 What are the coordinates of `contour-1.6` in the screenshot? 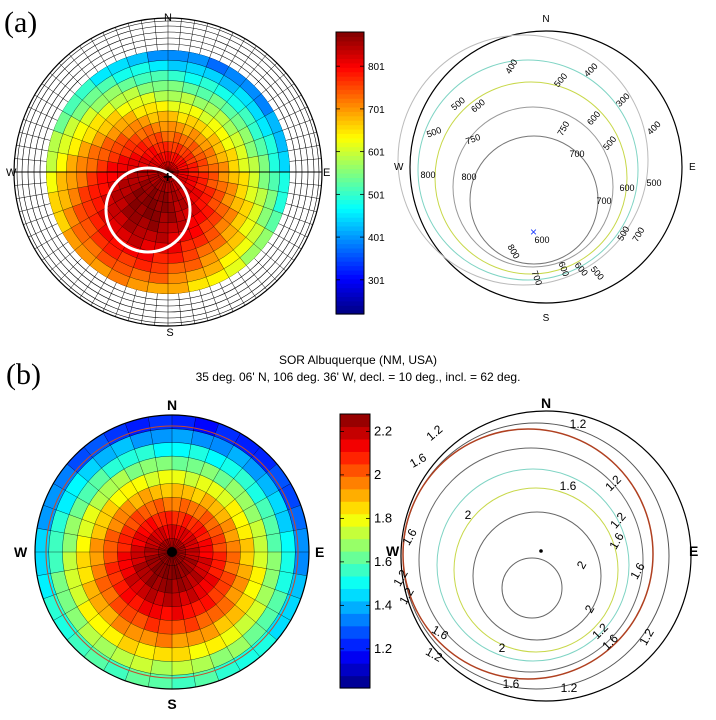 It's located at (533, 565).